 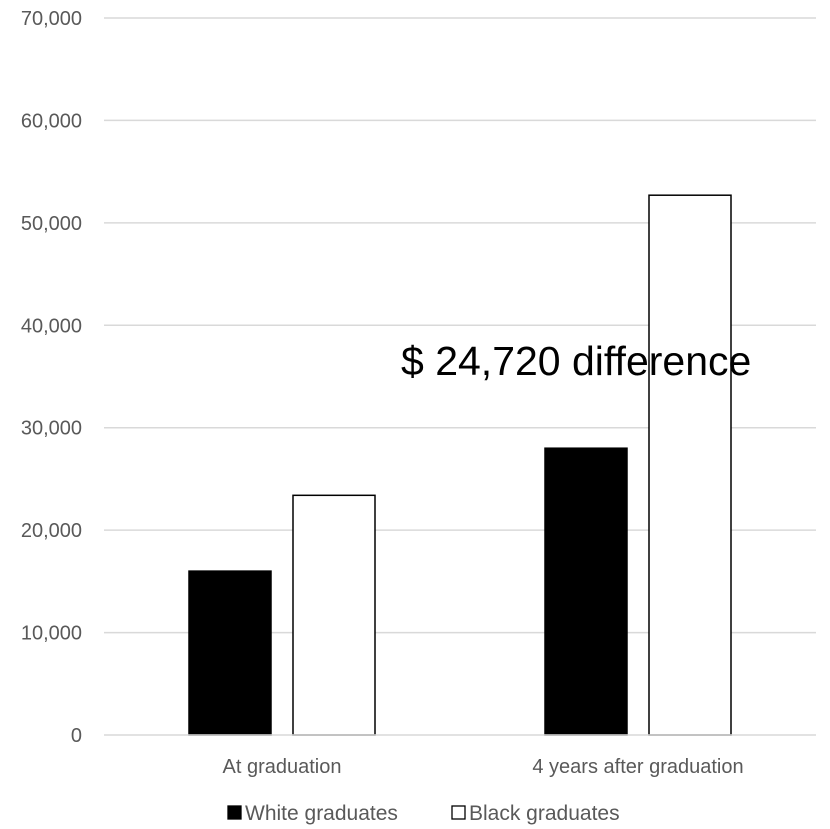 I want to click on y-tick-label: 10,000, so click(x=51, y=634).